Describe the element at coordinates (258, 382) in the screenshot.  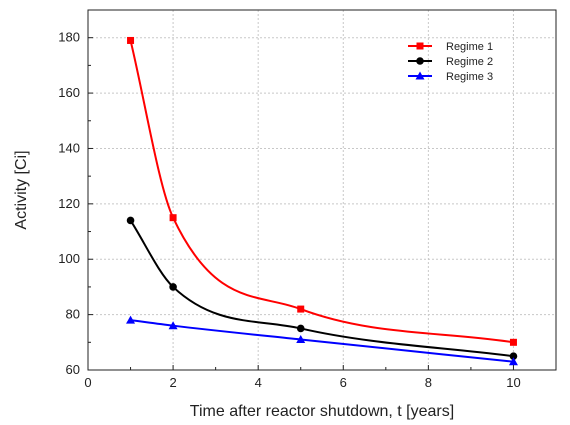
I see `x-tick-label: 4` at that location.